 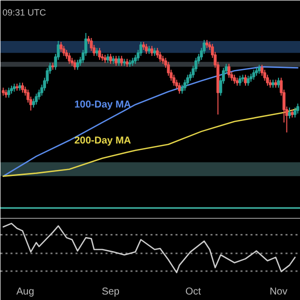 What do you see at coordinates (111, 292) in the screenshot?
I see `x-tick-label: Sep` at bounding box center [111, 292].